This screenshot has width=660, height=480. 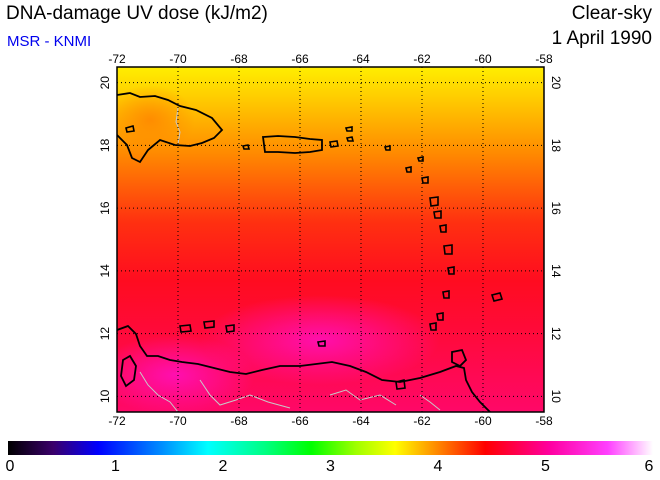 What do you see at coordinates (649, 466) in the screenshot?
I see `colorbar-tick-label: 6` at bounding box center [649, 466].